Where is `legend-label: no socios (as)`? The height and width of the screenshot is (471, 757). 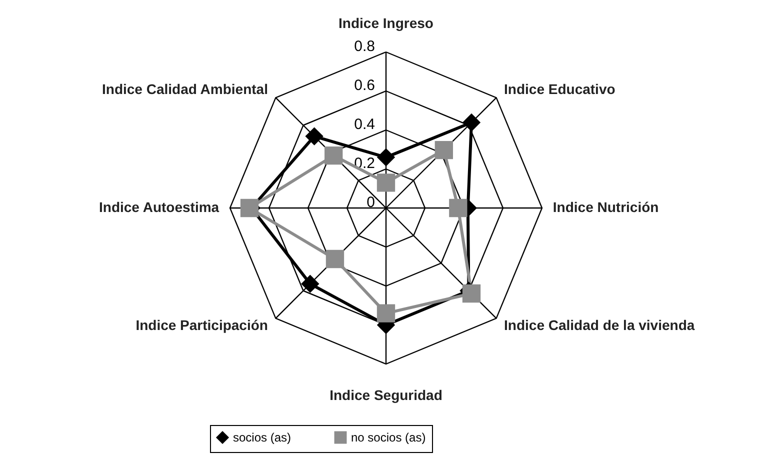
legend-label: no socios (as) is located at coordinates (388, 437).